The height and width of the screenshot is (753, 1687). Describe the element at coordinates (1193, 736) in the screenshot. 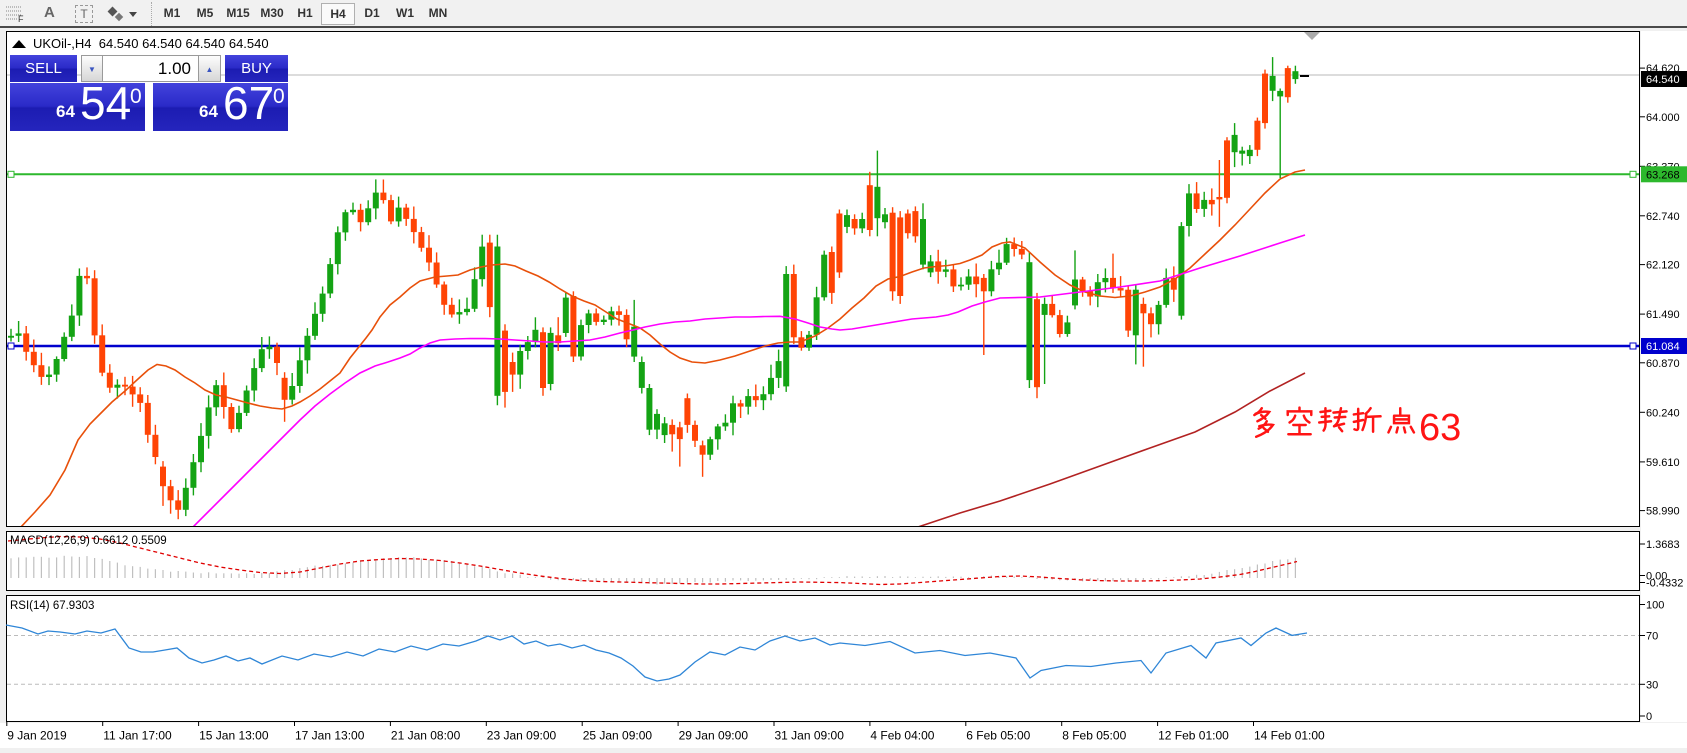

I see `svg-text: 12 Feb 01:00` at that location.